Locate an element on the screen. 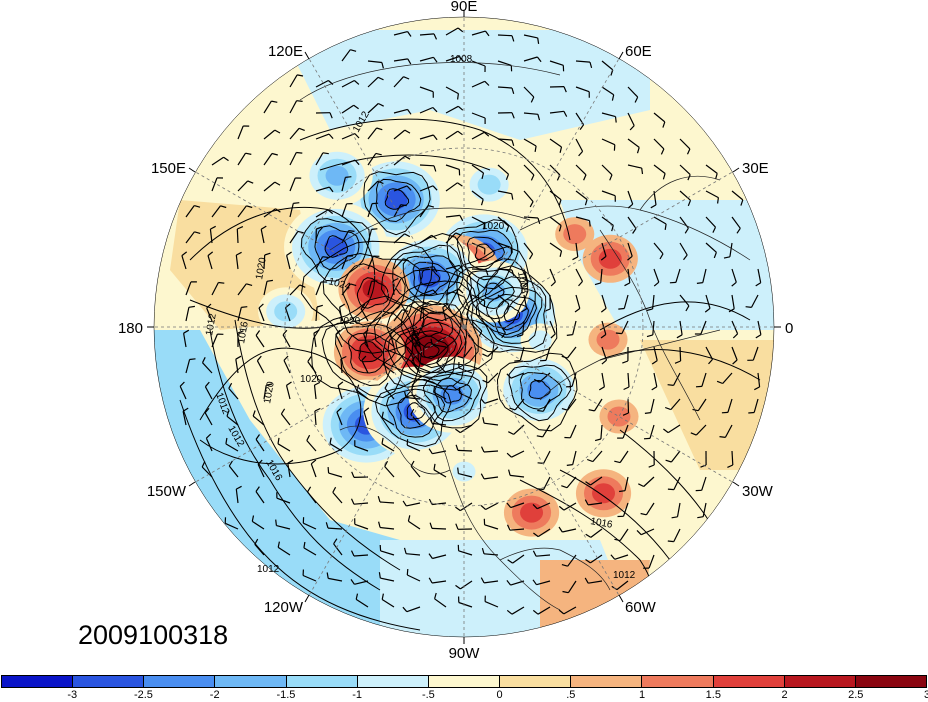 Image resolution: width=928 pixels, height=702 pixels. contour-label: 1020 is located at coordinates (493, 226).